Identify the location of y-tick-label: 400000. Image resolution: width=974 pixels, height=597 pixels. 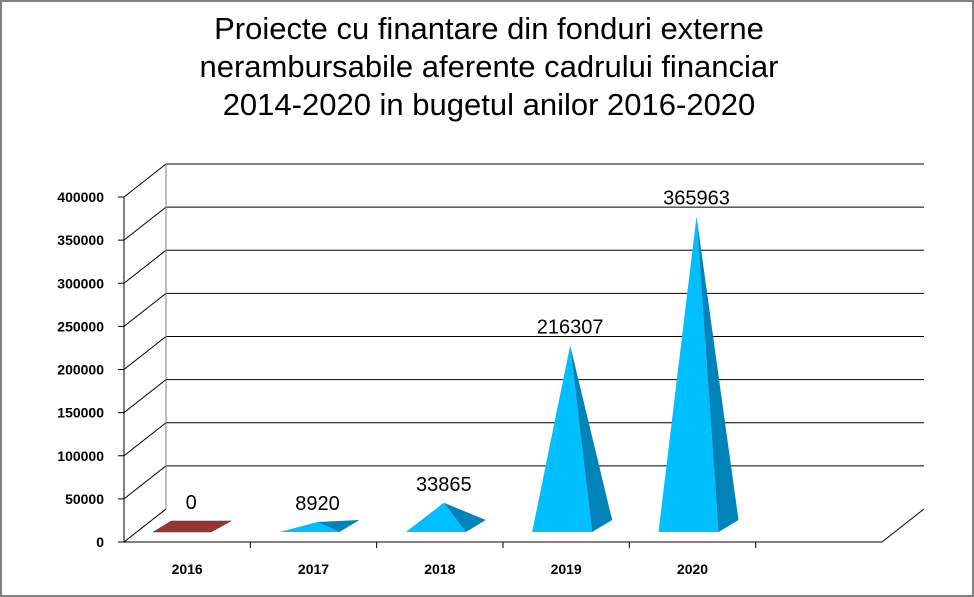
(80, 197).